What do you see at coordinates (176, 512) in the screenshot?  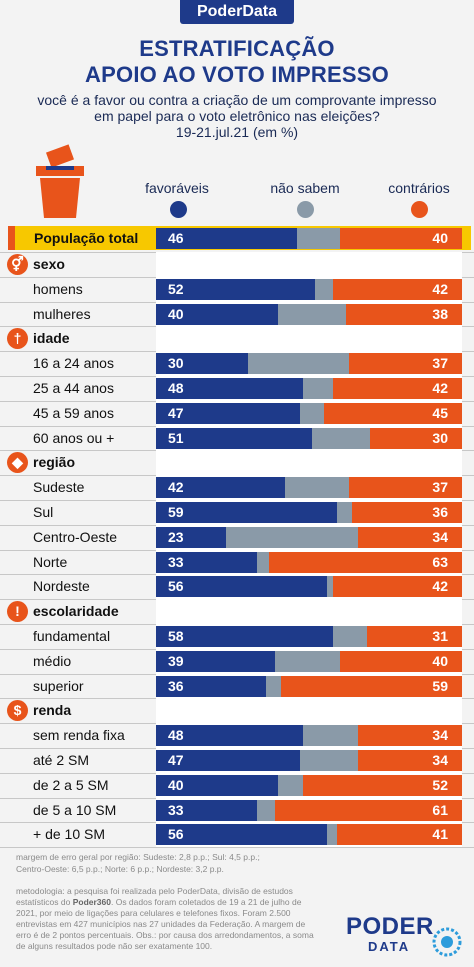 I see `value-favoraveis: 59` at bounding box center [176, 512].